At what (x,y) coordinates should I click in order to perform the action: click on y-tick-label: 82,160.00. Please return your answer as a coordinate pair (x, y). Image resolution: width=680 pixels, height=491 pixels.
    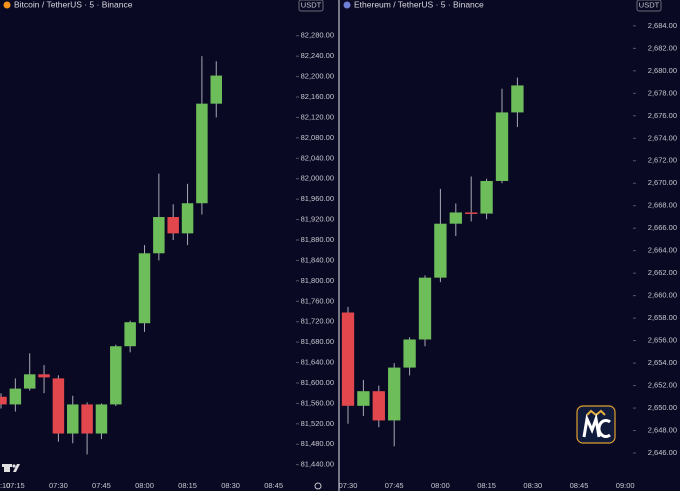
    Looking at the image, I should click on (317, 96).